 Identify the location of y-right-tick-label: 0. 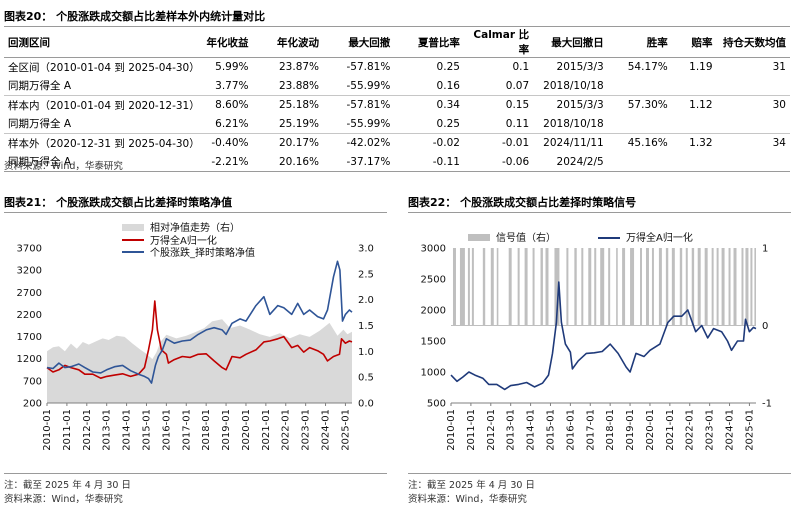
(765, 326).